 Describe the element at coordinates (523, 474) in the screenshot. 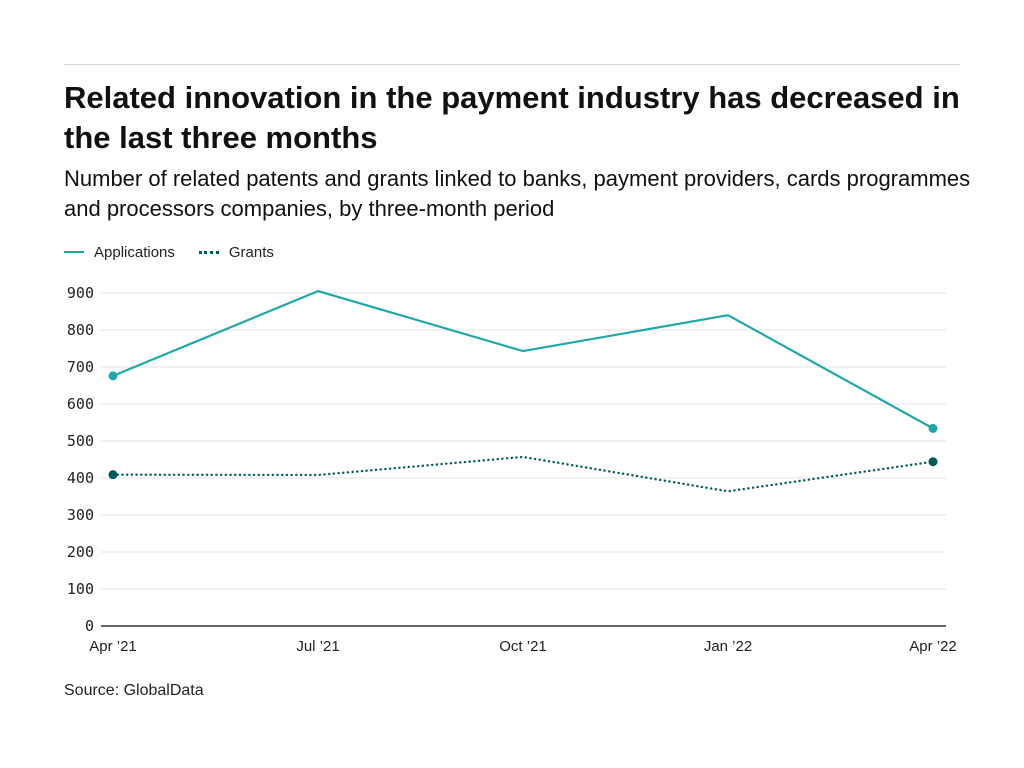

I see `series-line-grants` at that location.